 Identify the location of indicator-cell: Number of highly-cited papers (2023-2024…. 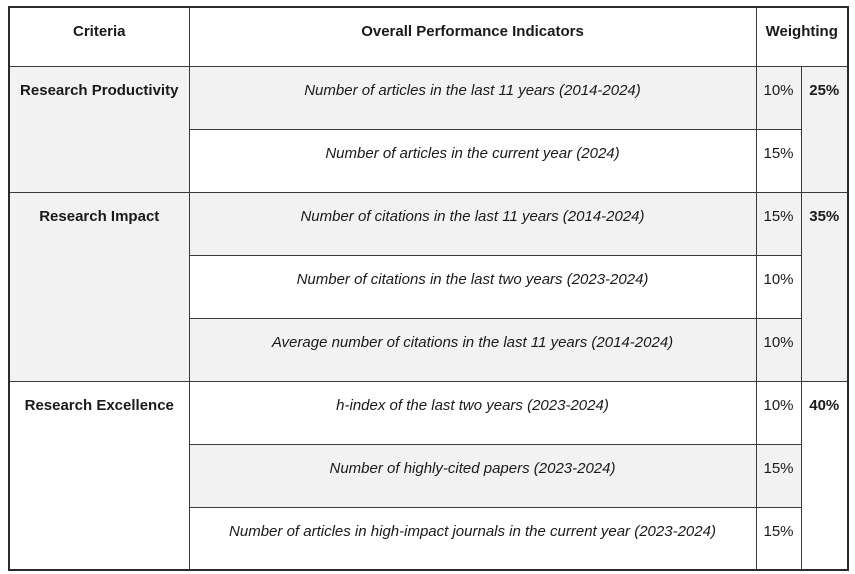
(472, 475).